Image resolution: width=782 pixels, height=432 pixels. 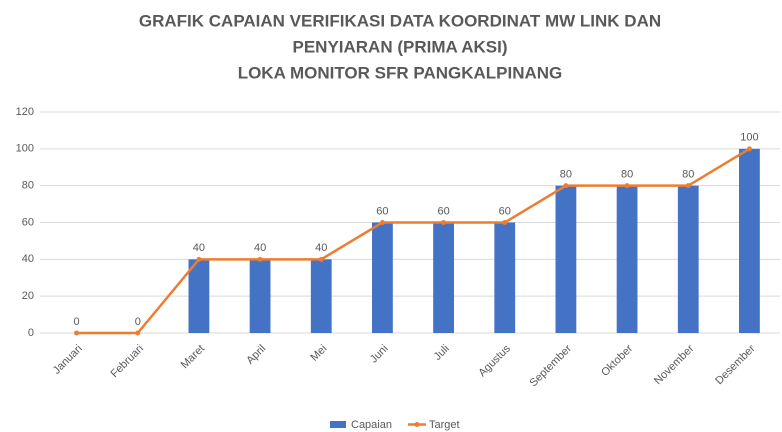 I want to click on y-tick-label: 100, so click(x=25, y=149).